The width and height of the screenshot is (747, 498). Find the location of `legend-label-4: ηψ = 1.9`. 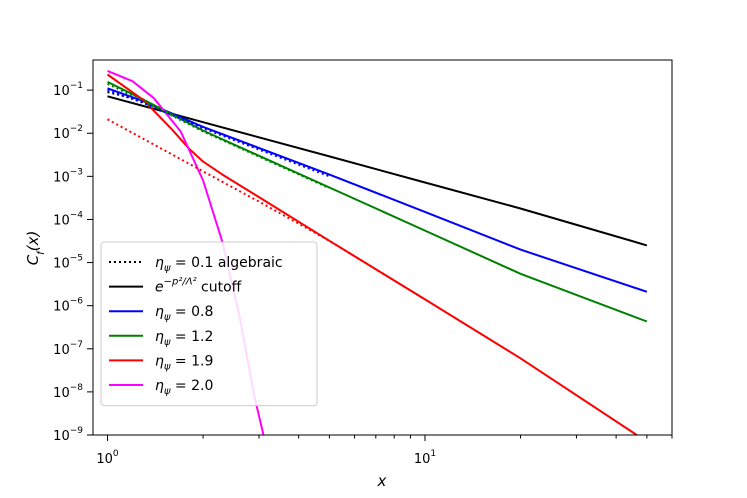

legend-label-4: ηψ = 1.9 is located at coordinates (184, 362).